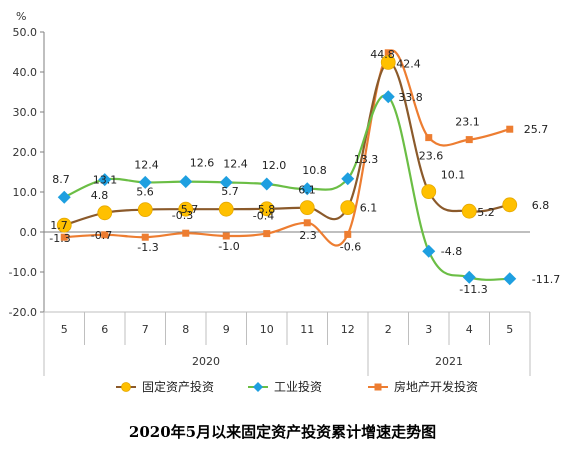  What do you see at coordinates (388, 329) in the screenshot?
I see `x-tick-label: 2` at bounding box center [388, 329].